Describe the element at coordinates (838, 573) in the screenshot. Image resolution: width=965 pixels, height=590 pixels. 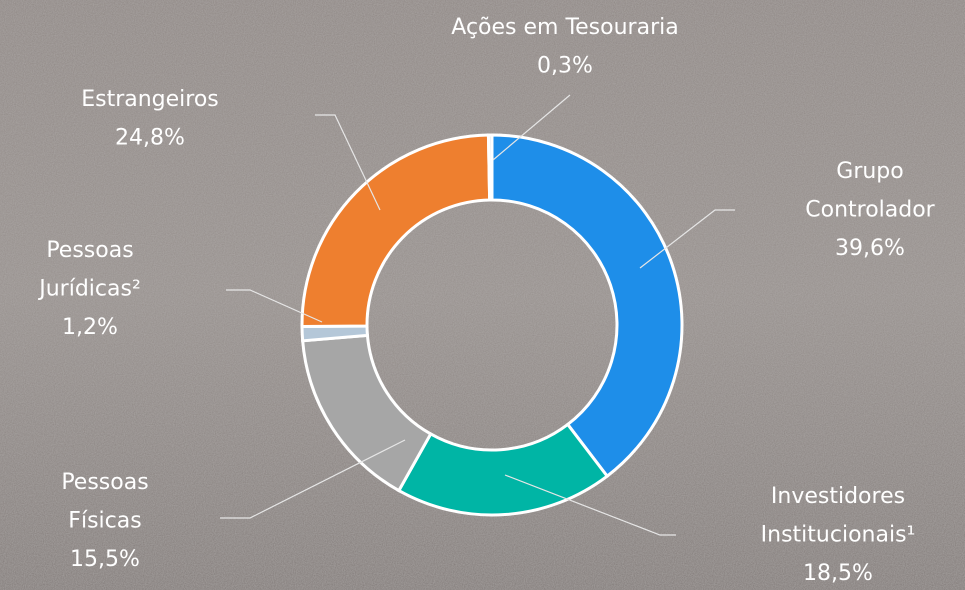
I see `value-label: 18,5%` at that location.